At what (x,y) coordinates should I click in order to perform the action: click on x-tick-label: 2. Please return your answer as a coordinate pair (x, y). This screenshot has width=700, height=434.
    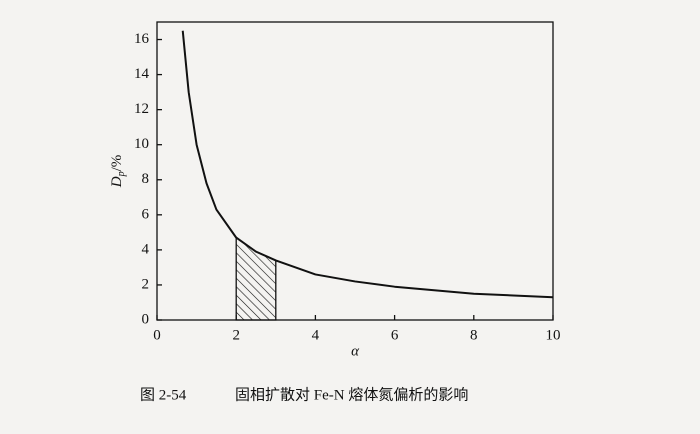
    Looking at the image, I should click on (236, 335).